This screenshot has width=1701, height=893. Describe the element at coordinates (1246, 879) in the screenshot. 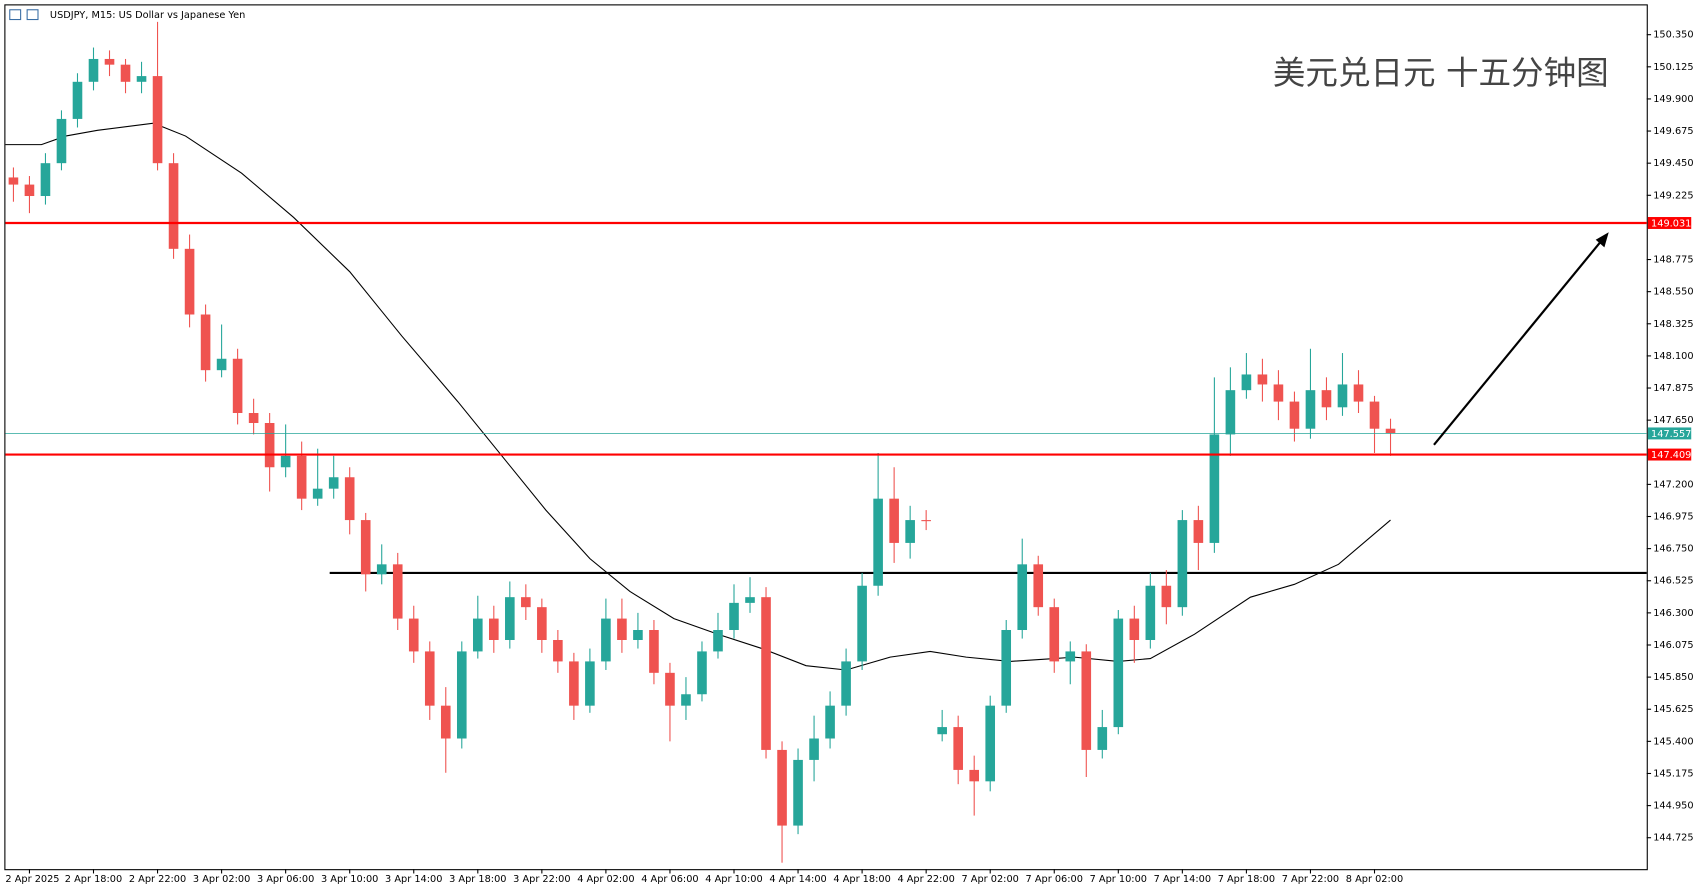

I see `x-tick-label: 7 Apr 18:00` at that location.